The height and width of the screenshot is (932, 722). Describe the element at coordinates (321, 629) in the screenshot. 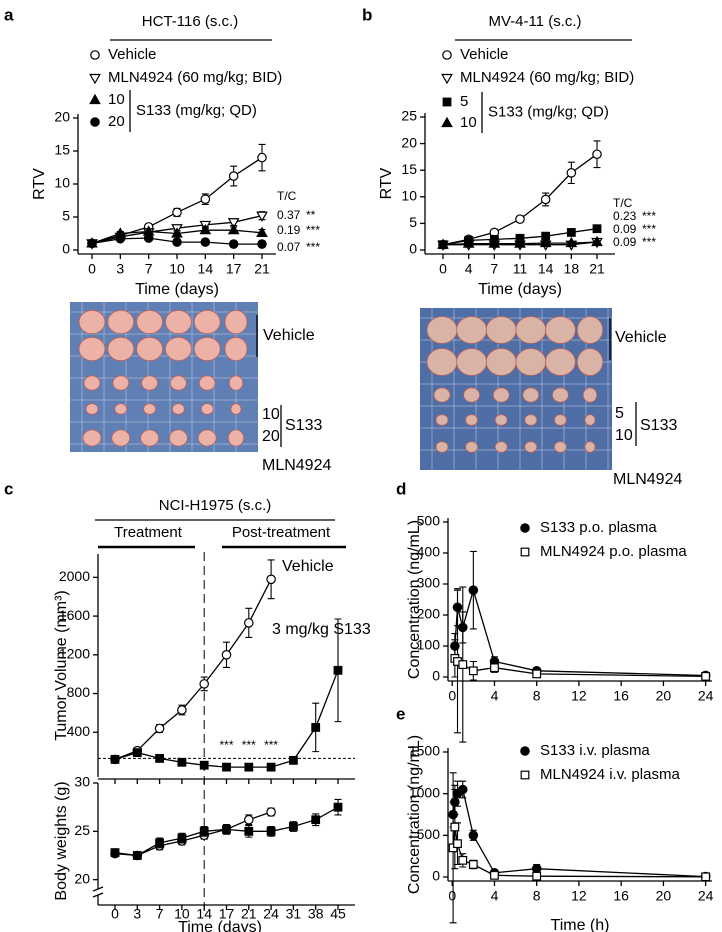

I see `series-label: 3 mg/kg S133` at that location.